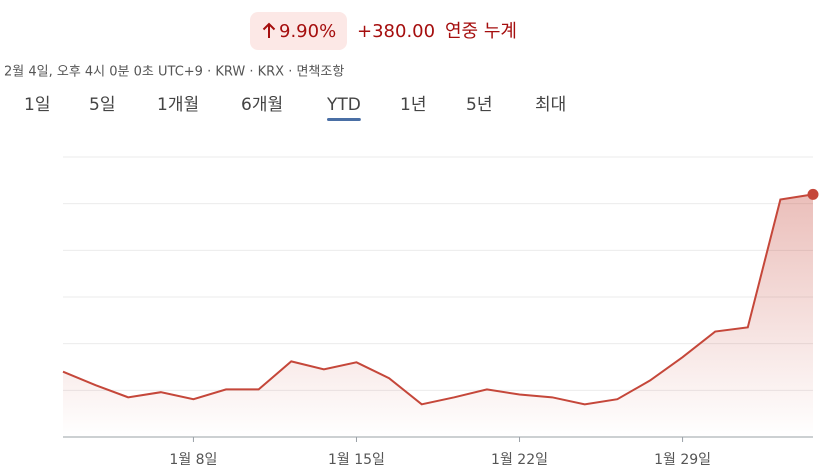 This screenshot has height=474, width=832. Describe the element at coordinates (479, 105) in the screenshot. I see `range-tab: 5년` at that location.